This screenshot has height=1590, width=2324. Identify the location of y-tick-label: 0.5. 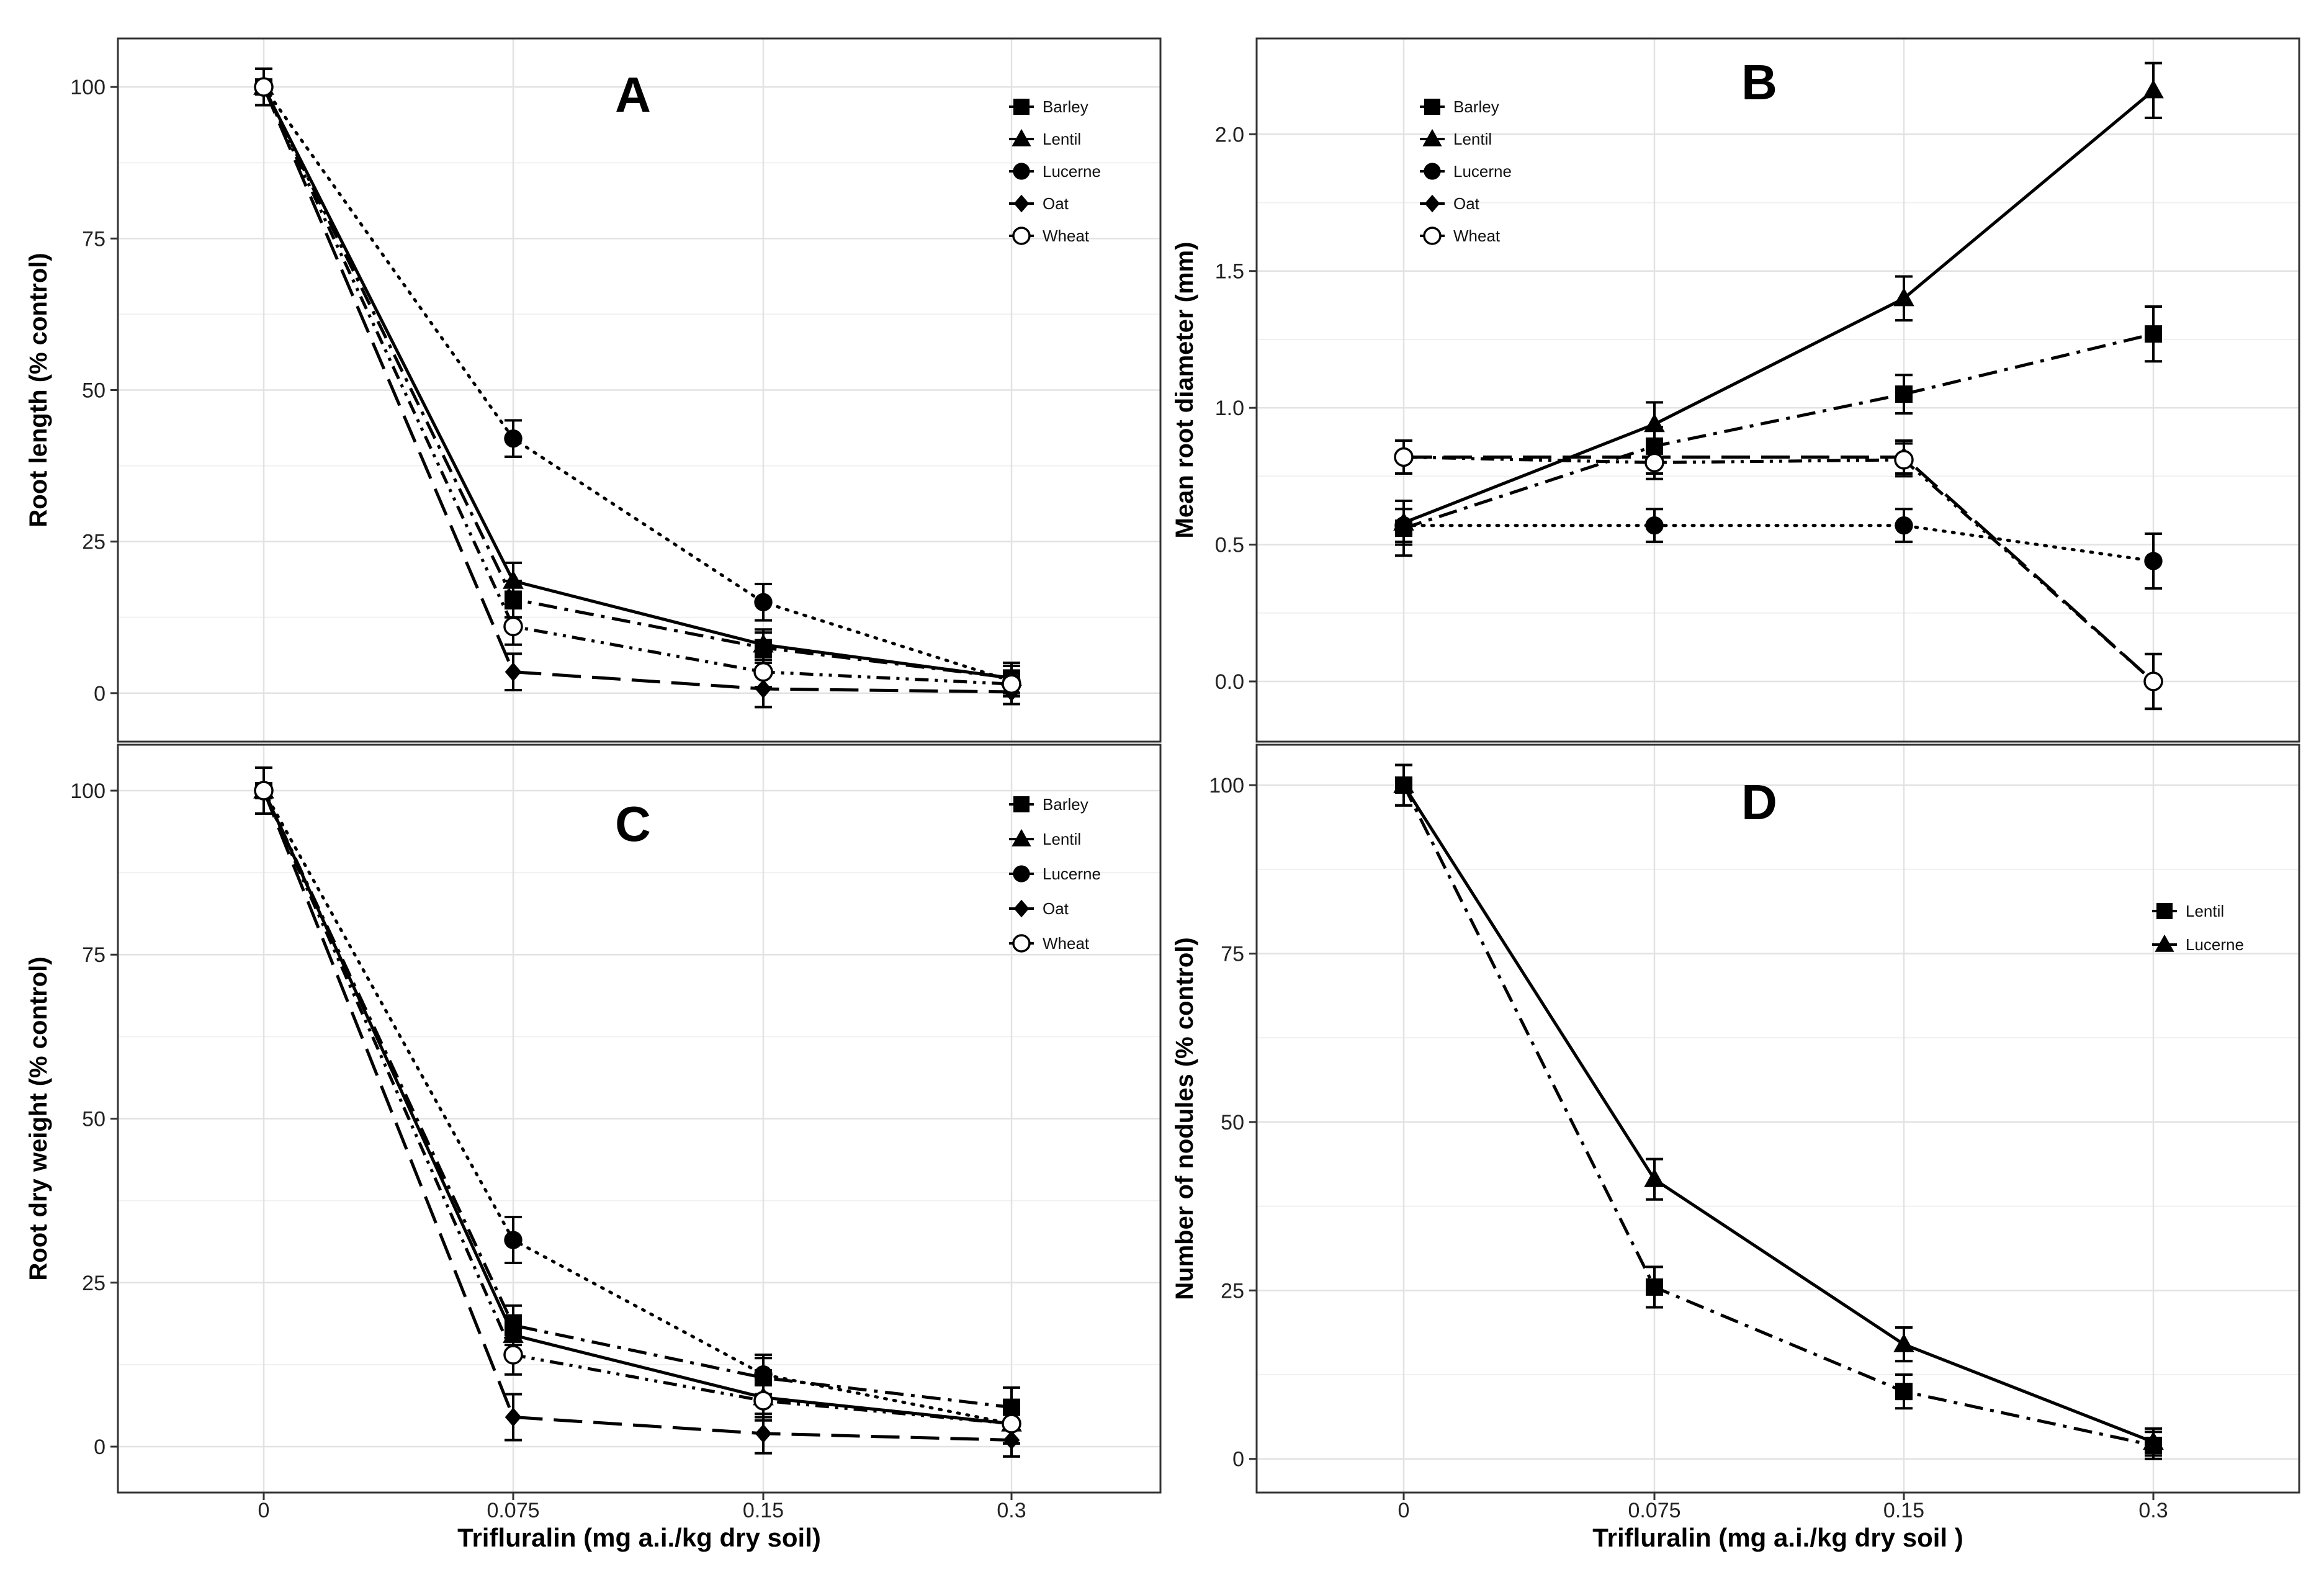
(1229, 545).